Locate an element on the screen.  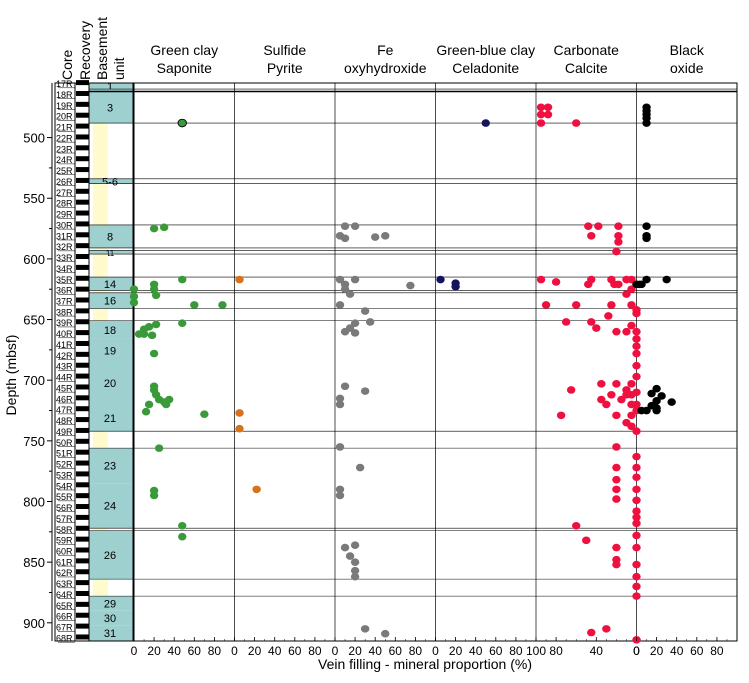
y-axis-label: Depth (mbsf) is located at coordinates (11, 375).